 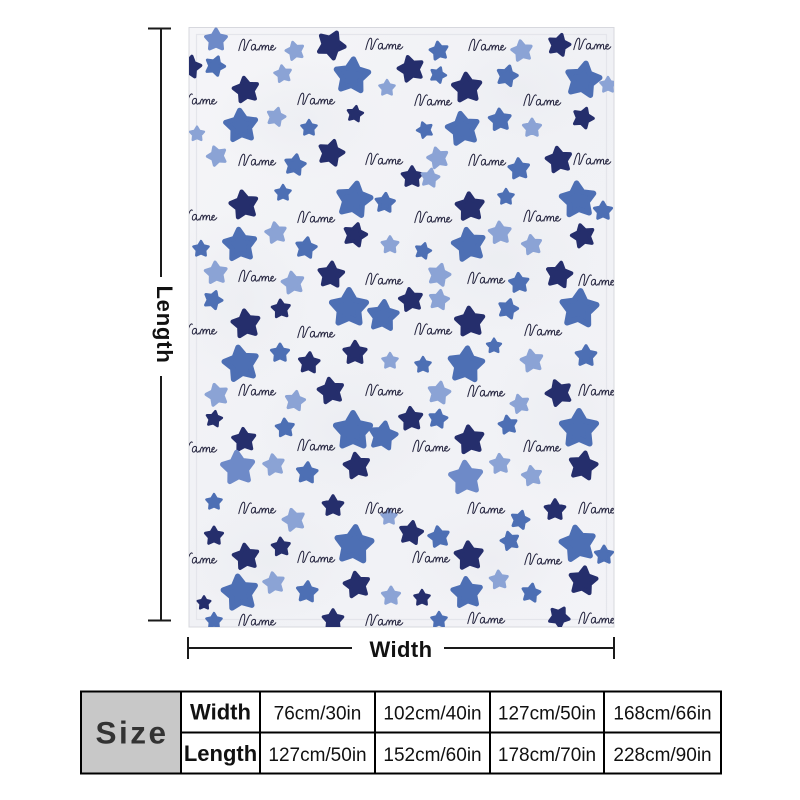 What do you see at coordinates (662, 755) in the screenshot?
I see `svg-text: 228cm/90in` at bounding box center [662, 755].